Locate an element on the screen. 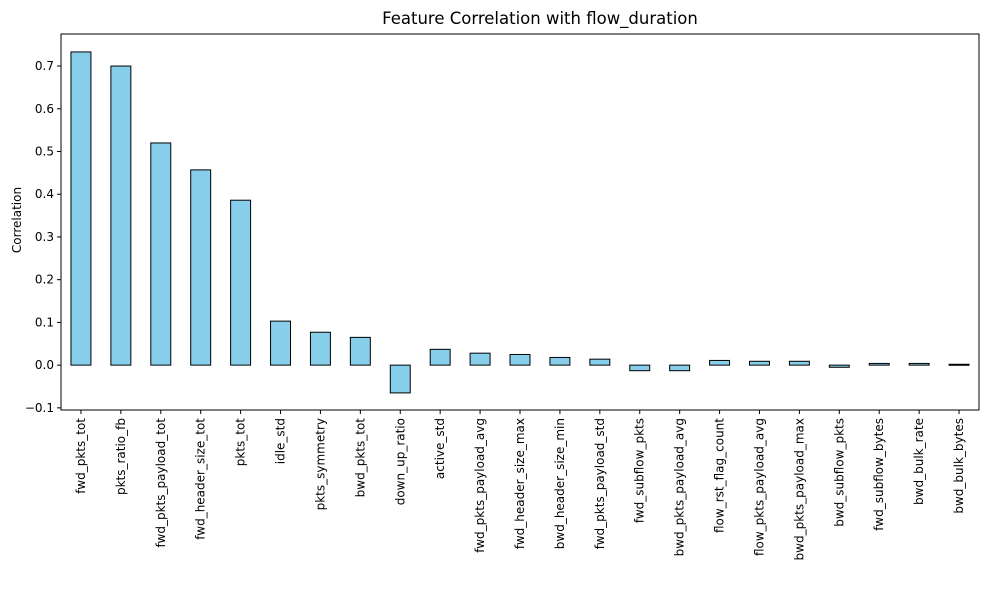 The width and height of the screenshot is (989, 590). y-tick-label: −0.1 is located at coordinates (39, 408).